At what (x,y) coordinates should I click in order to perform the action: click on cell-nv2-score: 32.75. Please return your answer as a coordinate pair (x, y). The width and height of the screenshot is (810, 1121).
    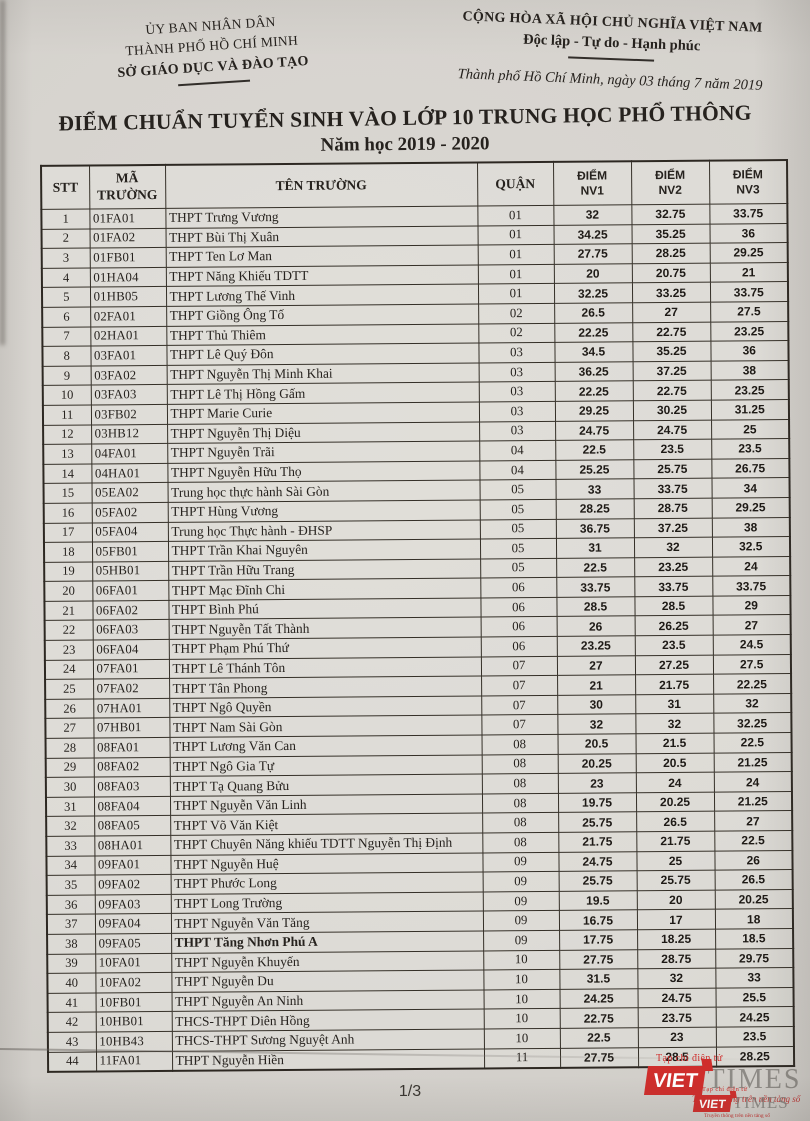
    Looking at the image, I should click on (670, 214).